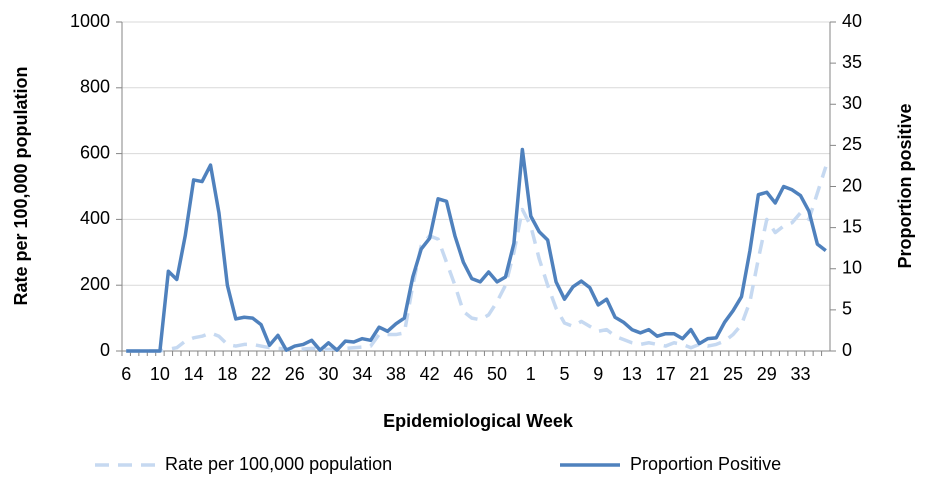 Image resolution: width=939 pixels, height=483 pixels. I want to click on x-tick-label: 18, so click(227, 374).